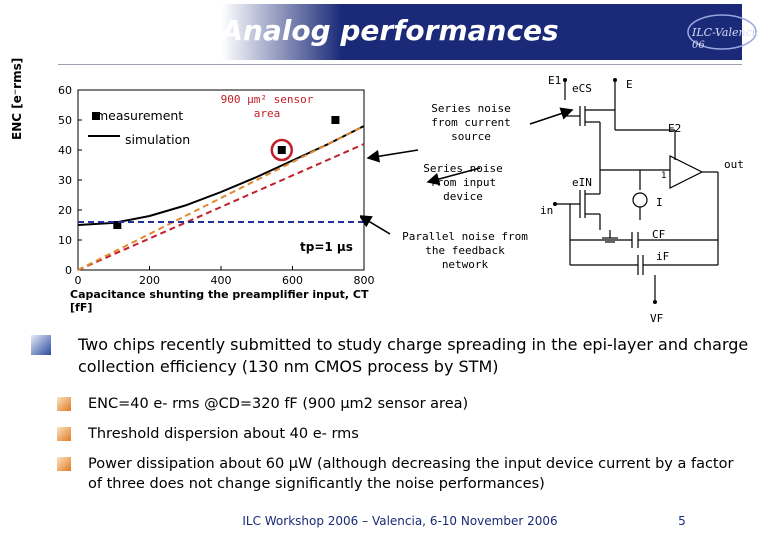 The image size is (780, 540). Describe the element at coordinates (68, 270) in the screenshot. I see `y-tick-label: 0` at that location.